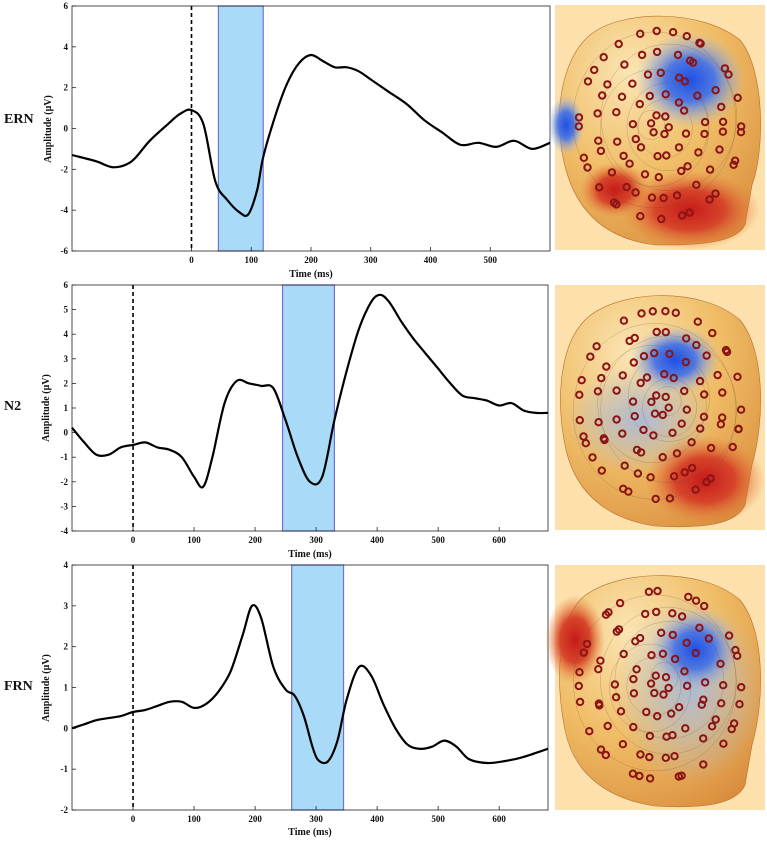  What do you see at coordinates (65, 169) in the screenshot?
I see `ern-ytick-label: -2` at bounding box center [65, 169].